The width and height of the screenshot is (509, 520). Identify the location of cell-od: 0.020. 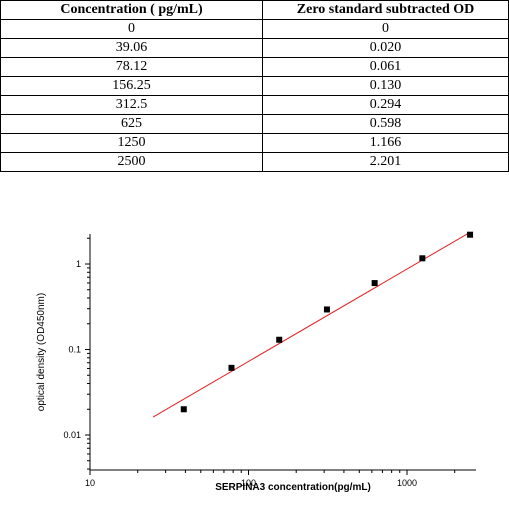
(385, 48).